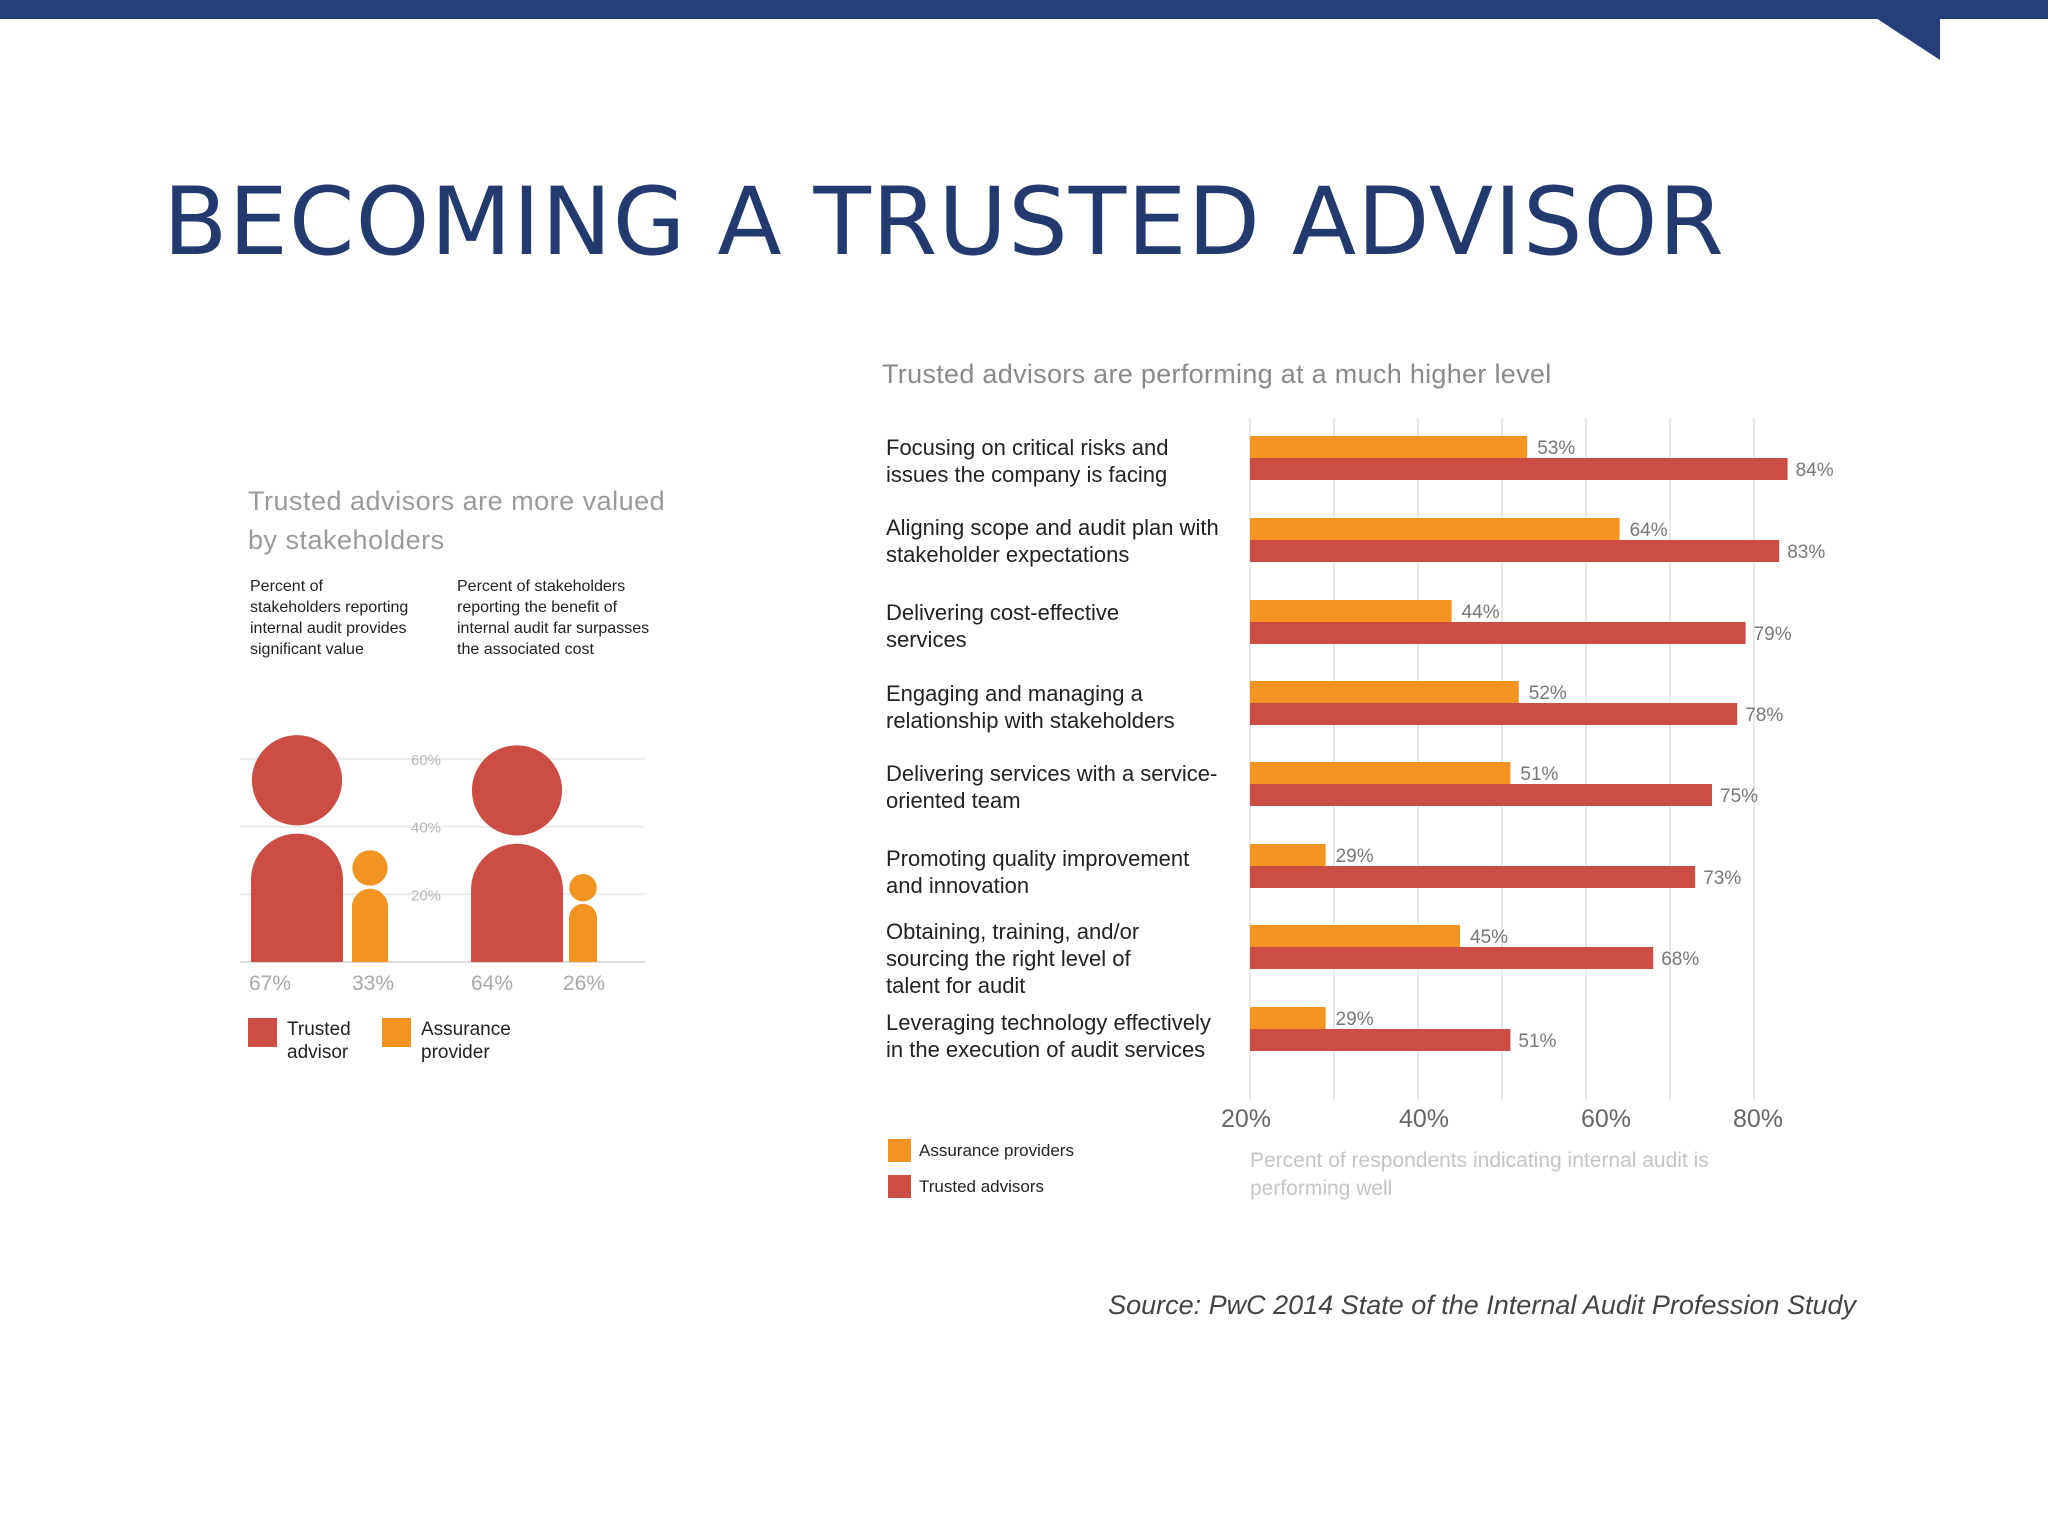 This screenshot has width=2048, height=1536. I want to click on value-label-trusted-3: 79%, so click(1773, 634).